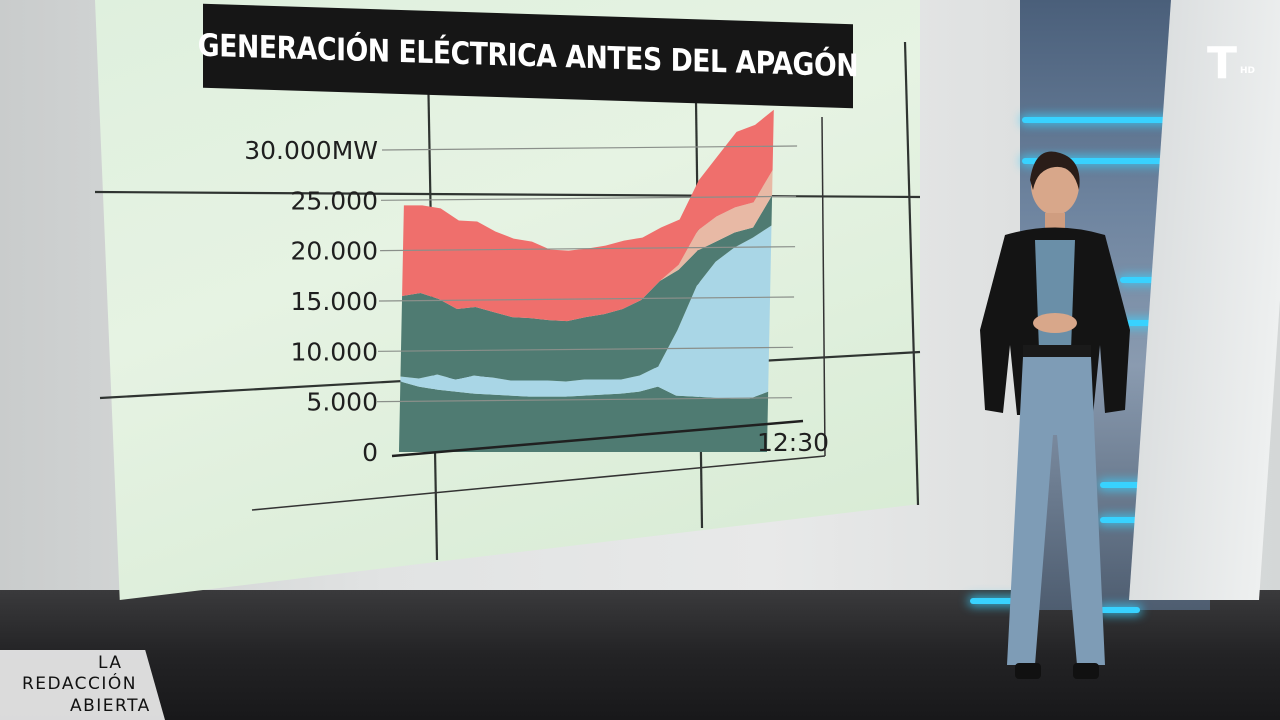 This screenshot has width=1280, height=720. What do you see at coordinates (1057, 352) in the screenshot?
I see `presenter-belt` at bounding box center [1057, 352].